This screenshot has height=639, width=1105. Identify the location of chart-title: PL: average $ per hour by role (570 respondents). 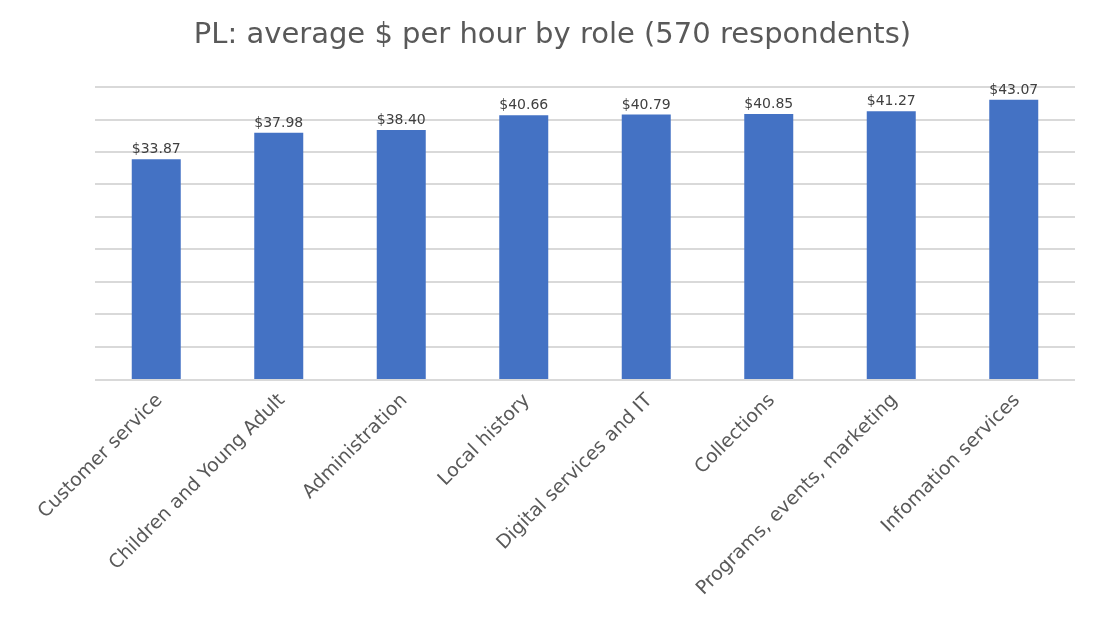
(552, 32).